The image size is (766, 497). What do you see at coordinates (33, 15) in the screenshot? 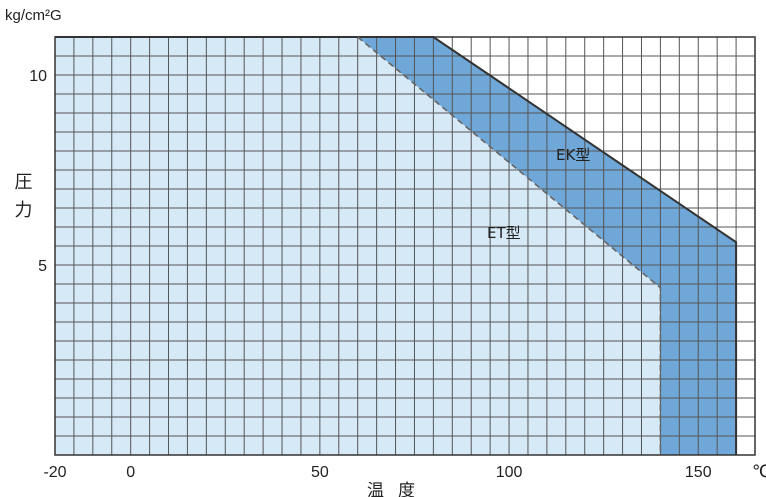
I see `y-unit-label: kg/cm²G` at bounding box center [33, 15].